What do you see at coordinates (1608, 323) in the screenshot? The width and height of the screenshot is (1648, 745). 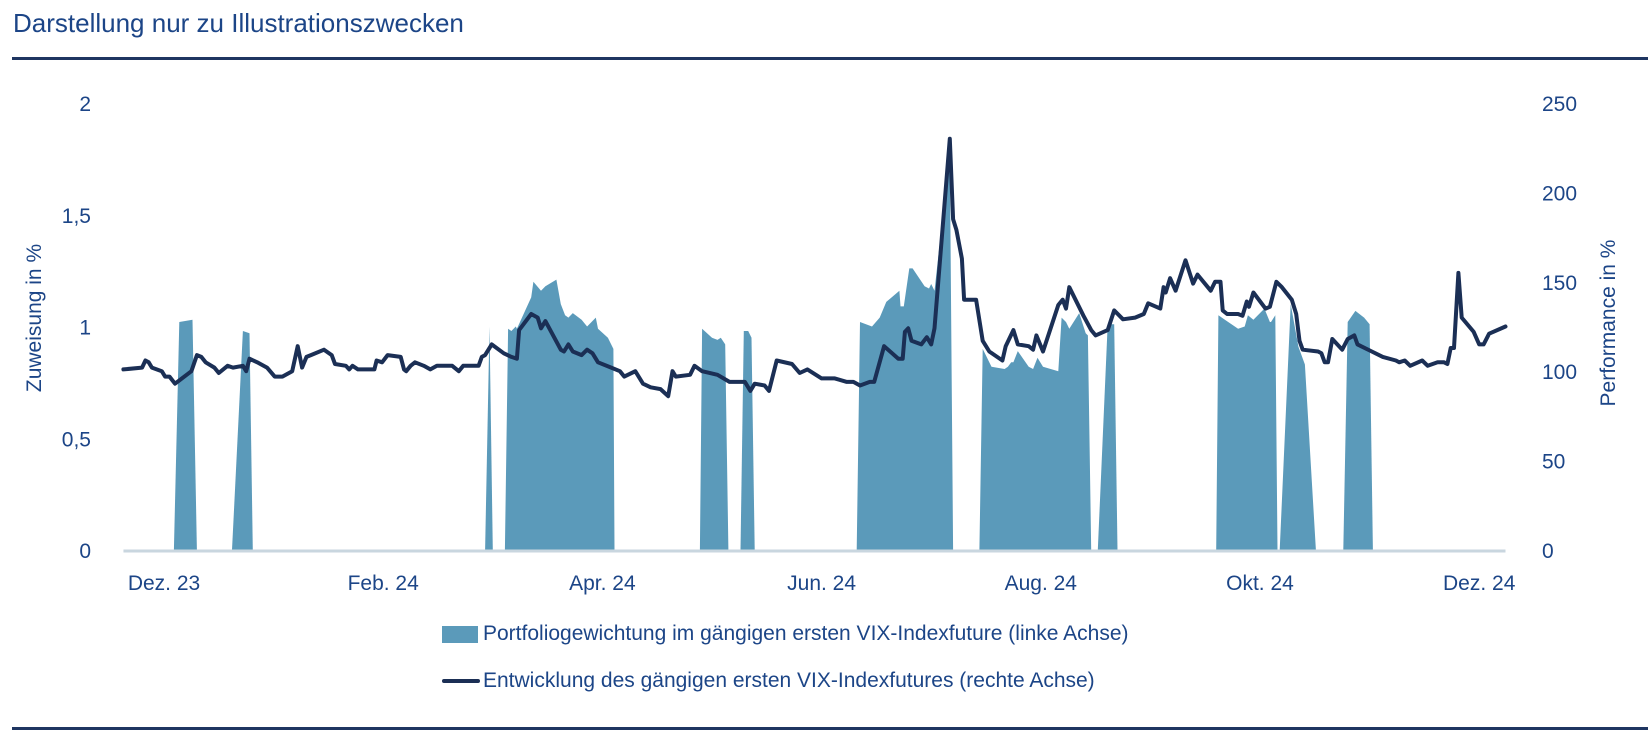 I see `right-axis-title: Performance in %` at bounding box center [1608, 323].